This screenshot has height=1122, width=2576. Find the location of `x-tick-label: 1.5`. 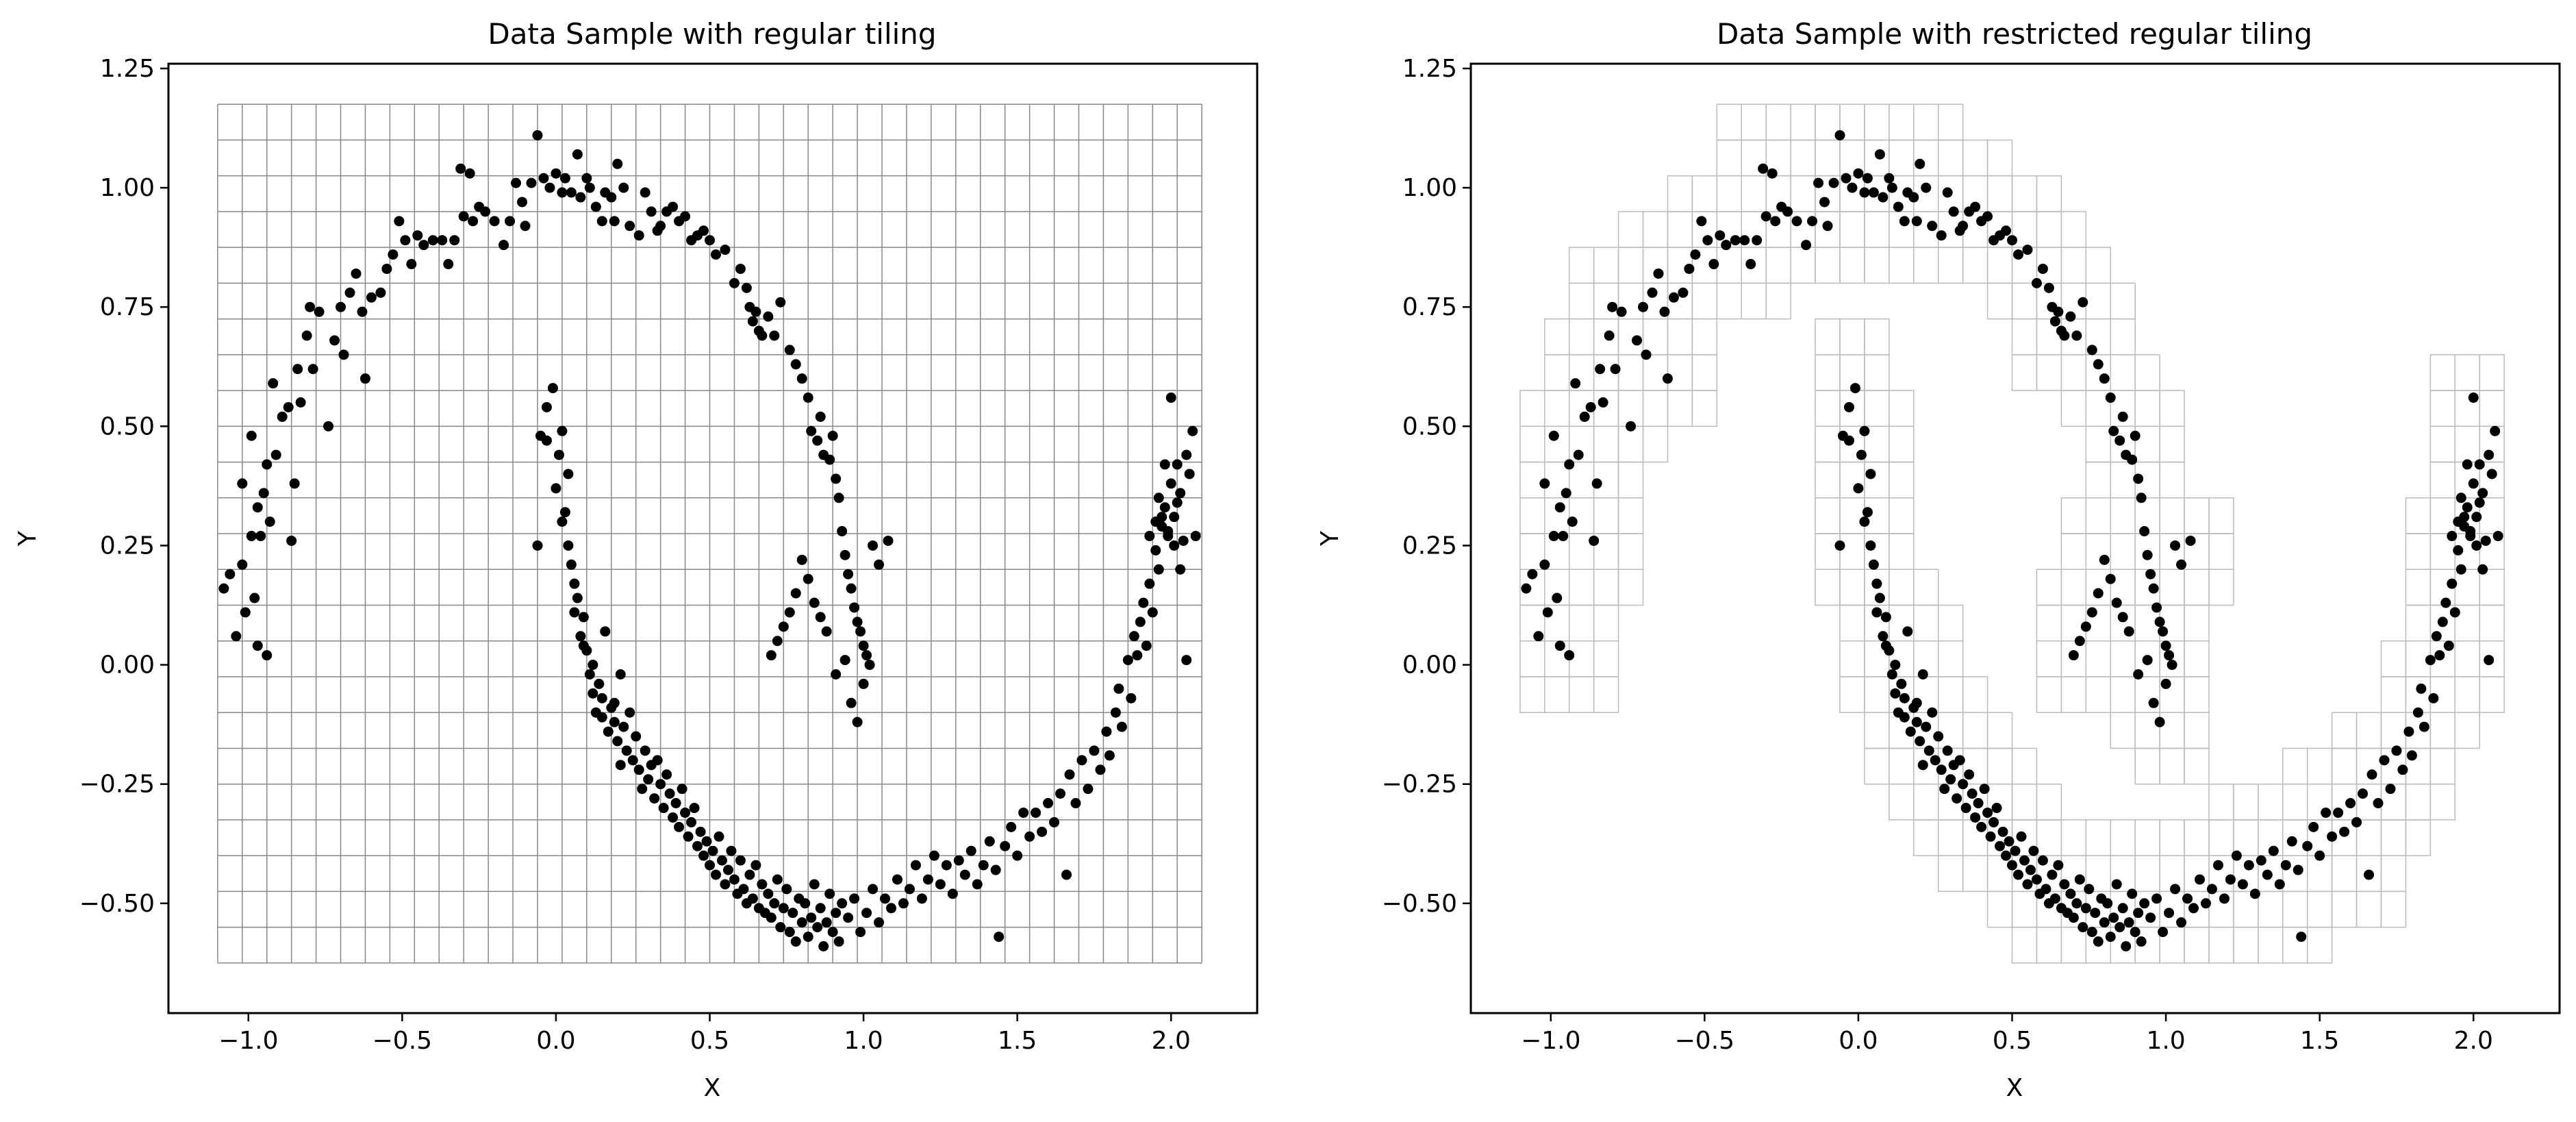

x-tick-label: 1.5 is located at coordinates (1018, 1041).